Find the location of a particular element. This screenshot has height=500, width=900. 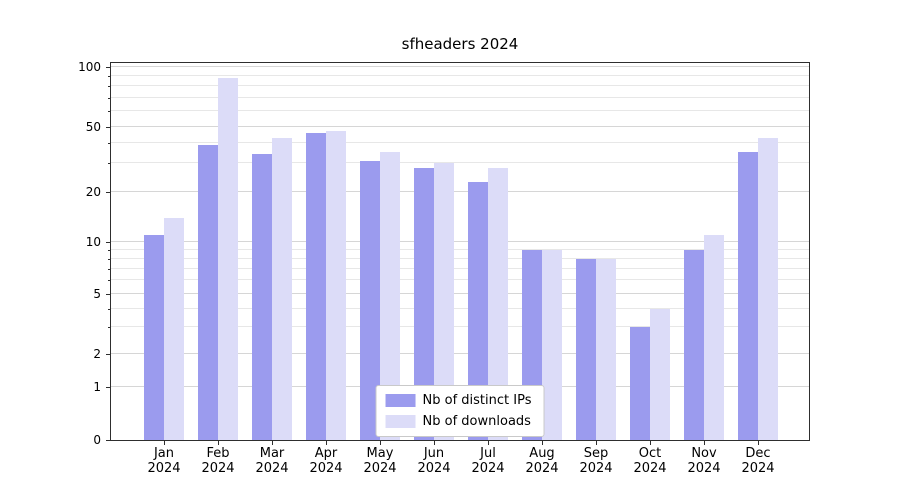

x-tick-label: Jul 2024 is located at coordinates (488, 461).